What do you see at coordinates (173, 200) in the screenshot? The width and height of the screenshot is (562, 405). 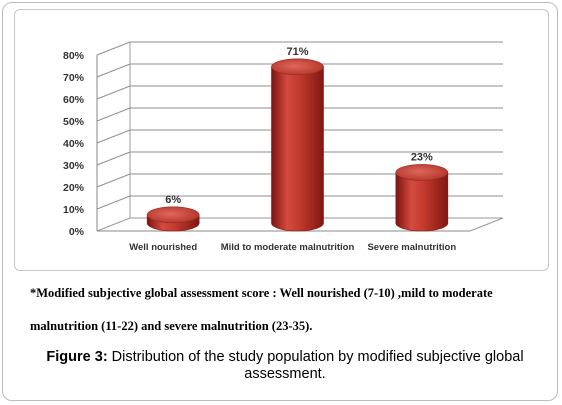 I see `data-label: 6%` at bounding box center [173, 200].